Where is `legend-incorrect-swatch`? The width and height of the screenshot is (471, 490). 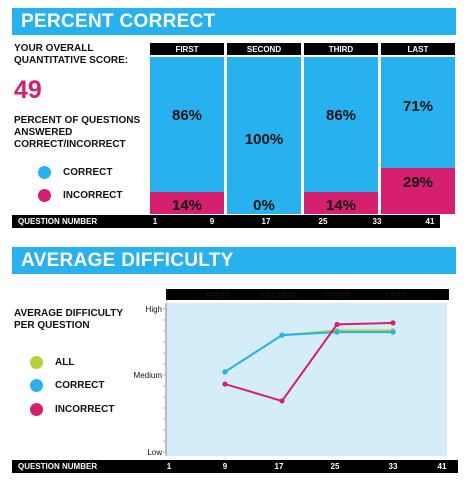 legend-incorrect-swatch is located at coordinates (44, 195).